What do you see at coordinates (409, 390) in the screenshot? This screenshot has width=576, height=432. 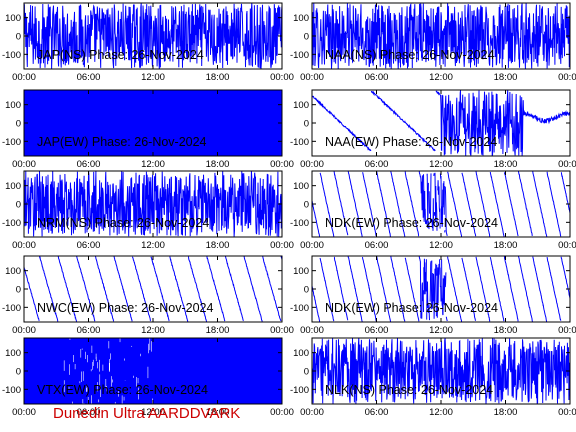 I see `panel-title: NLK(NS) Phase: 26-Nov-2024` at bounding box center [409, 390].